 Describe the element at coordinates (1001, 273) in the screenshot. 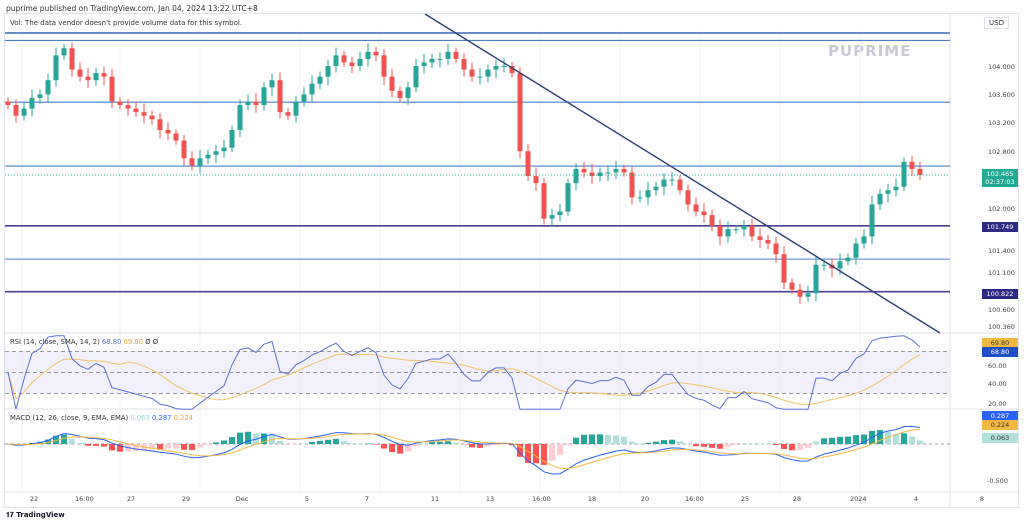

I see `price-label: 101.100` at that location.